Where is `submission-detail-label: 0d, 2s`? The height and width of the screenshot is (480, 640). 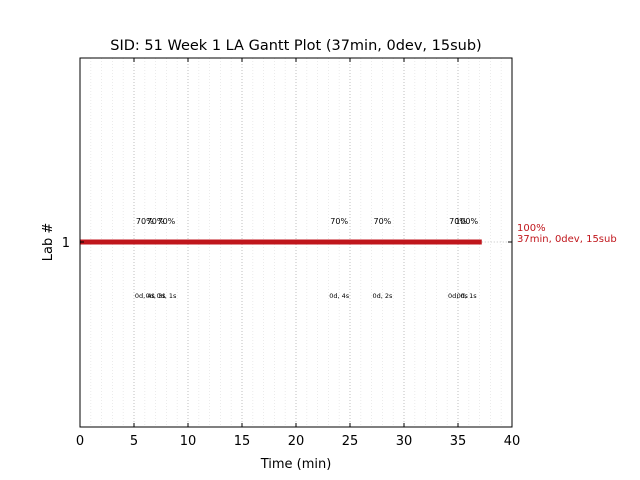 submission-detail-label: 0d, 2s is located at coordinates (382, 296).